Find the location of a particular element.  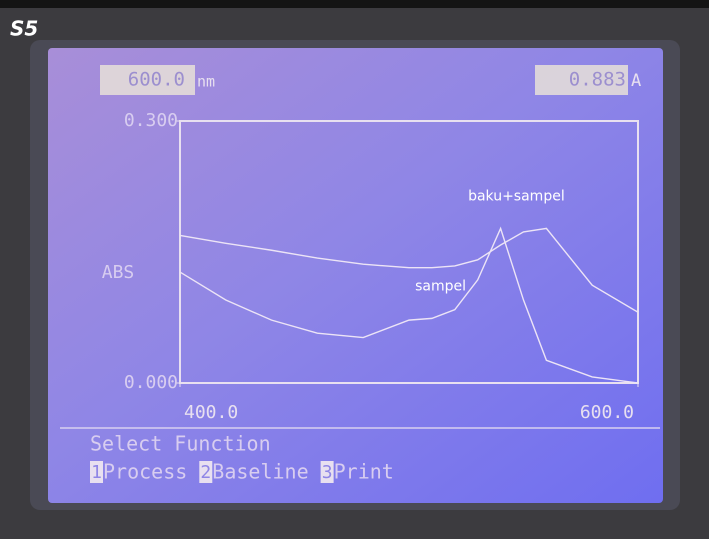

top-strip is located at coordinates (354, 4).